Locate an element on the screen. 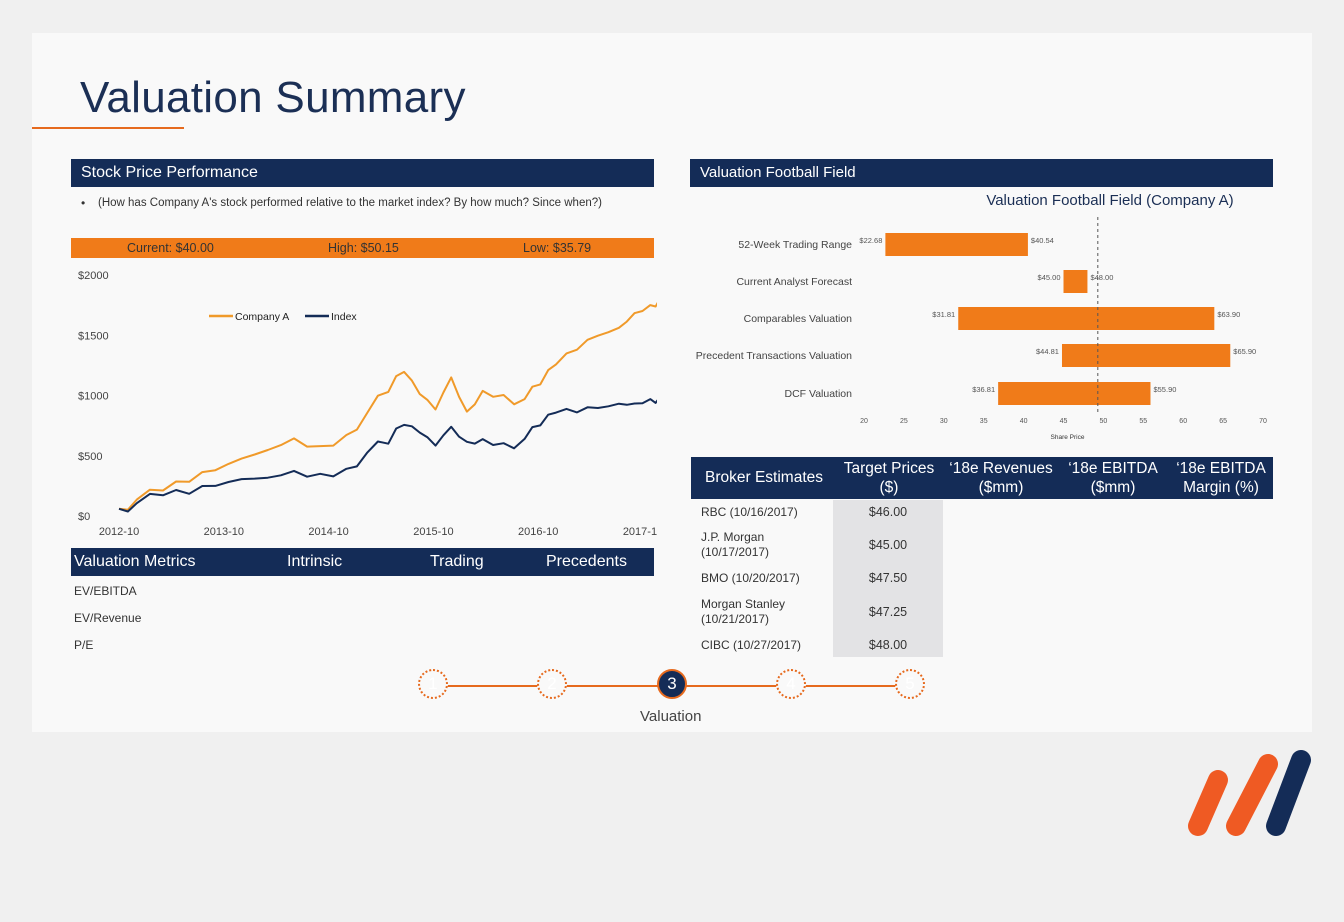  football-chart-title: Valuation Football Field (Company A) is located at coordinates (1109, 200).